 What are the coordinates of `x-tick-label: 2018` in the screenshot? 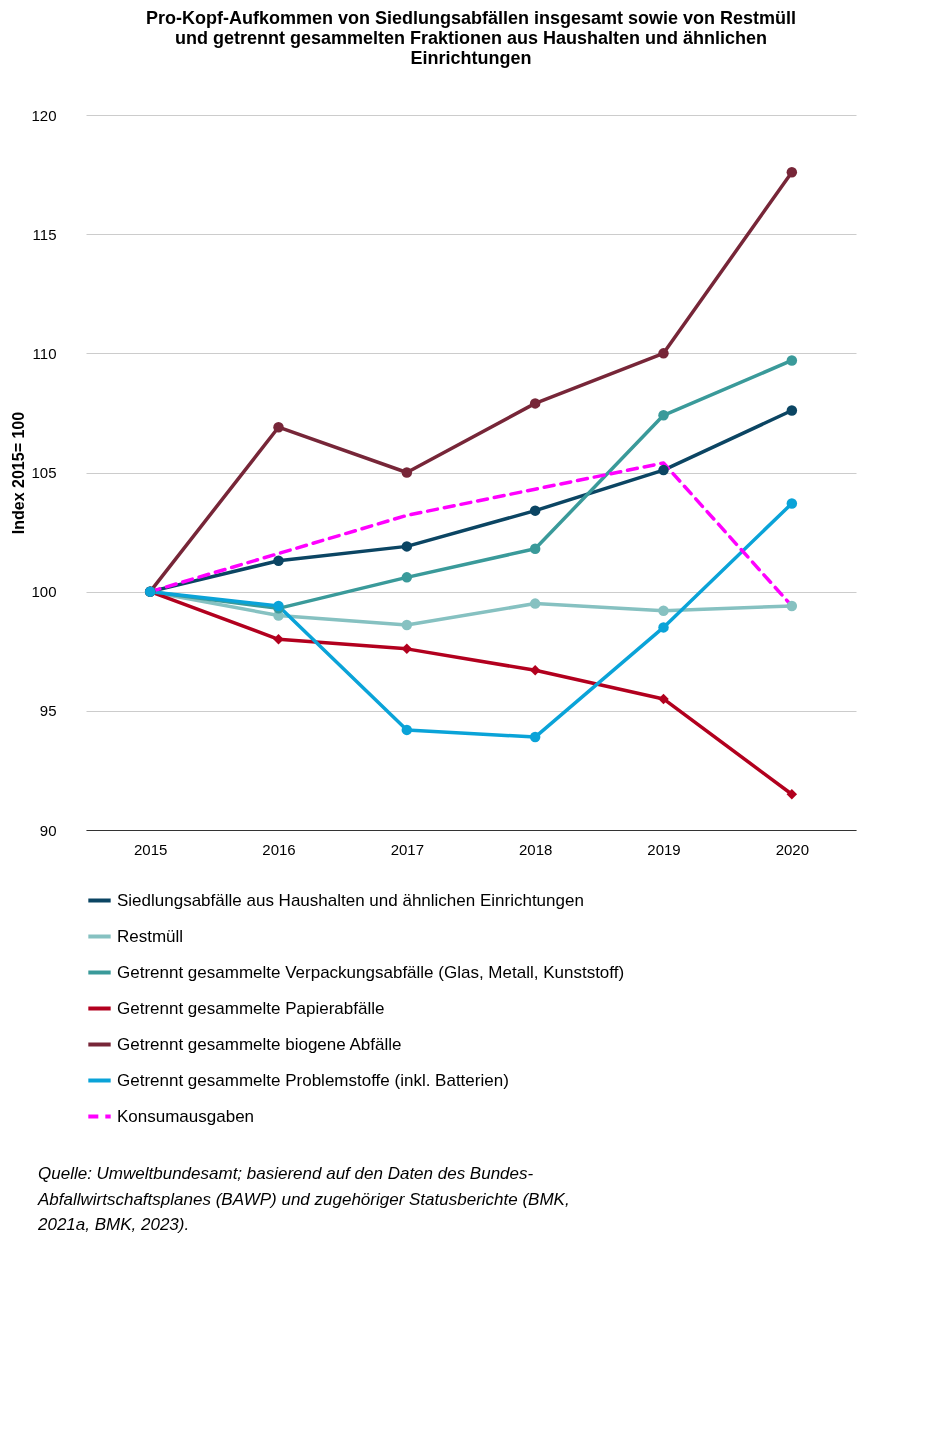 It's located at (535, 849).